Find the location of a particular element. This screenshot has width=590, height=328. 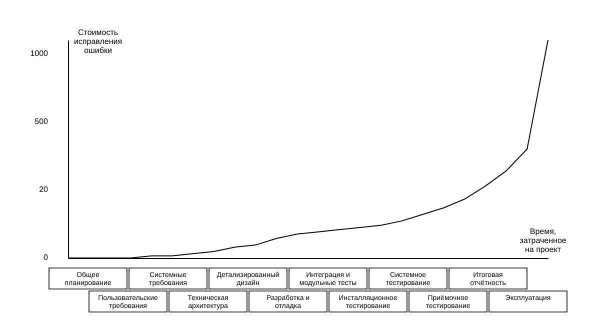

text: 0 is located at coordinates (46, 257).